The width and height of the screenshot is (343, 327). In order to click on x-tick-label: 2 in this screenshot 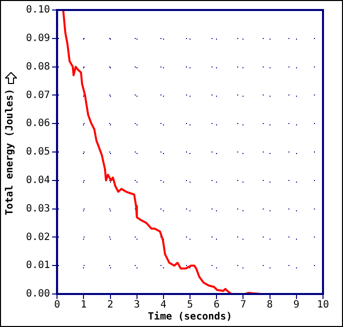, I will do `click(110, 305)`.